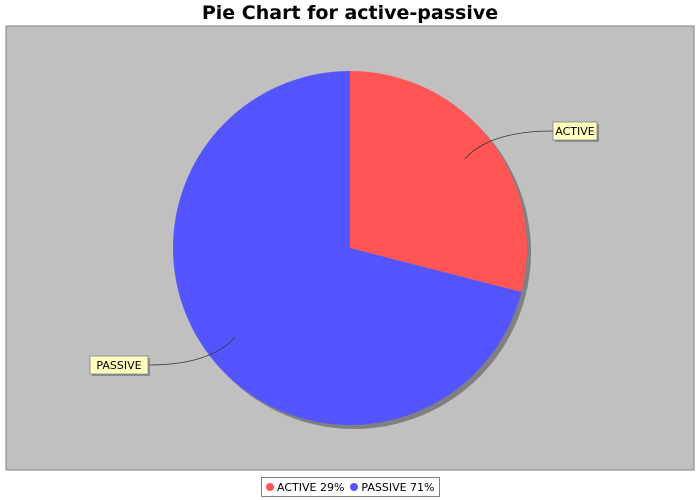  What do you see at coordinates (270, 487) in the screenshot?
I see `legend-swatch-active` at bounding box center [270, 487].